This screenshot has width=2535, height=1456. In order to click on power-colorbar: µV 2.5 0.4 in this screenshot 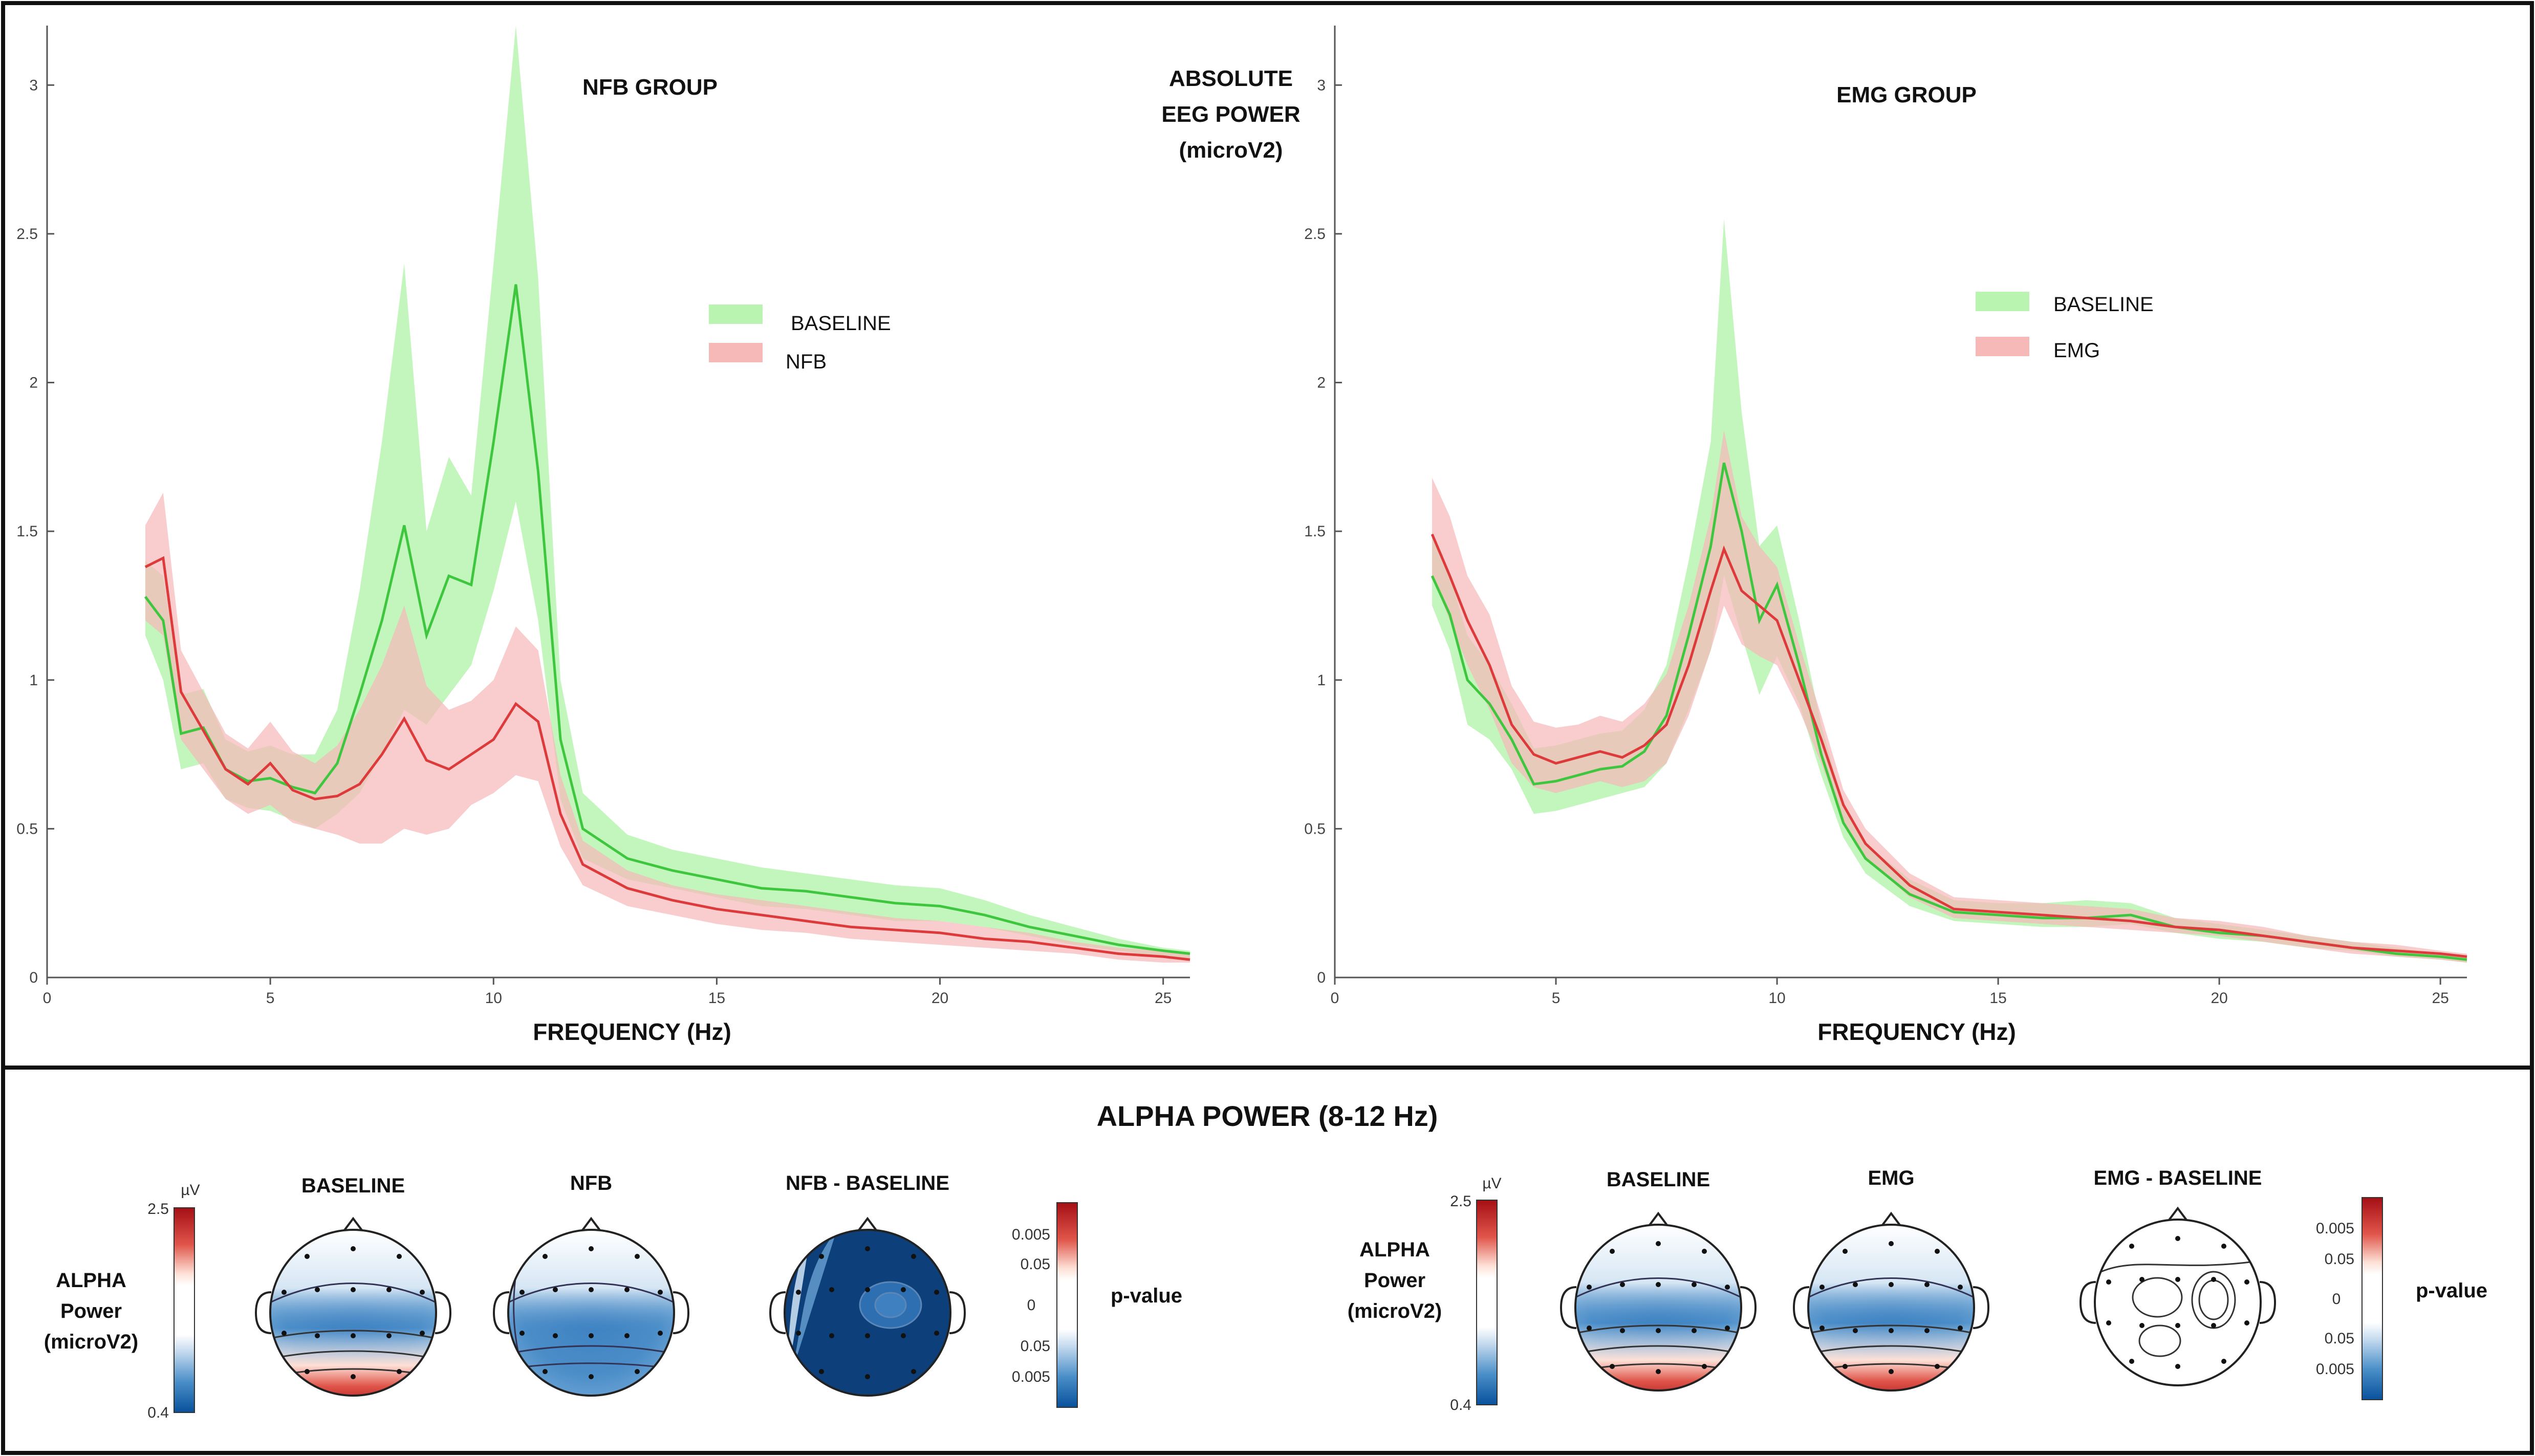, I will do `click(1475, 1294)`.